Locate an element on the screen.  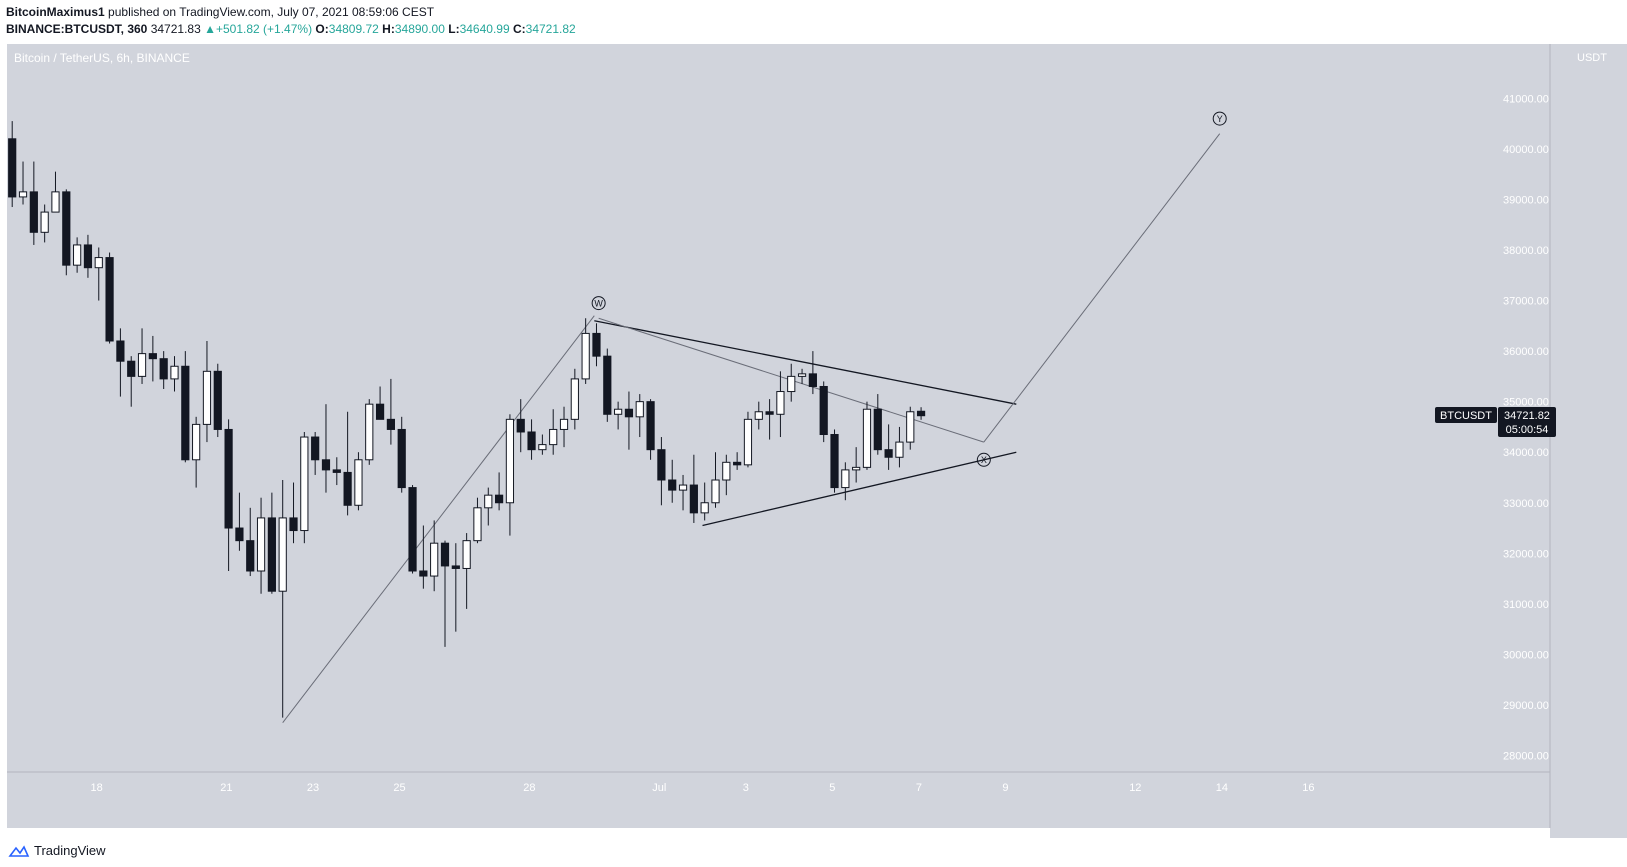
publisher-name: BitcoinMaximus1 is located at coordinates (55, 12).